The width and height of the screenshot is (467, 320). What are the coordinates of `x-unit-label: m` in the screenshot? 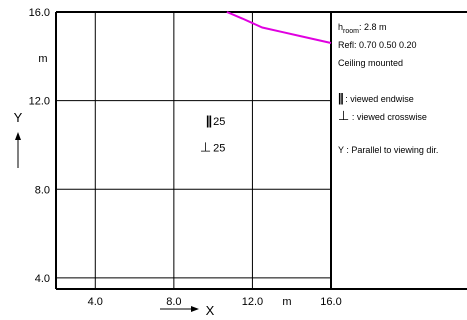 It's located at (286, 302).